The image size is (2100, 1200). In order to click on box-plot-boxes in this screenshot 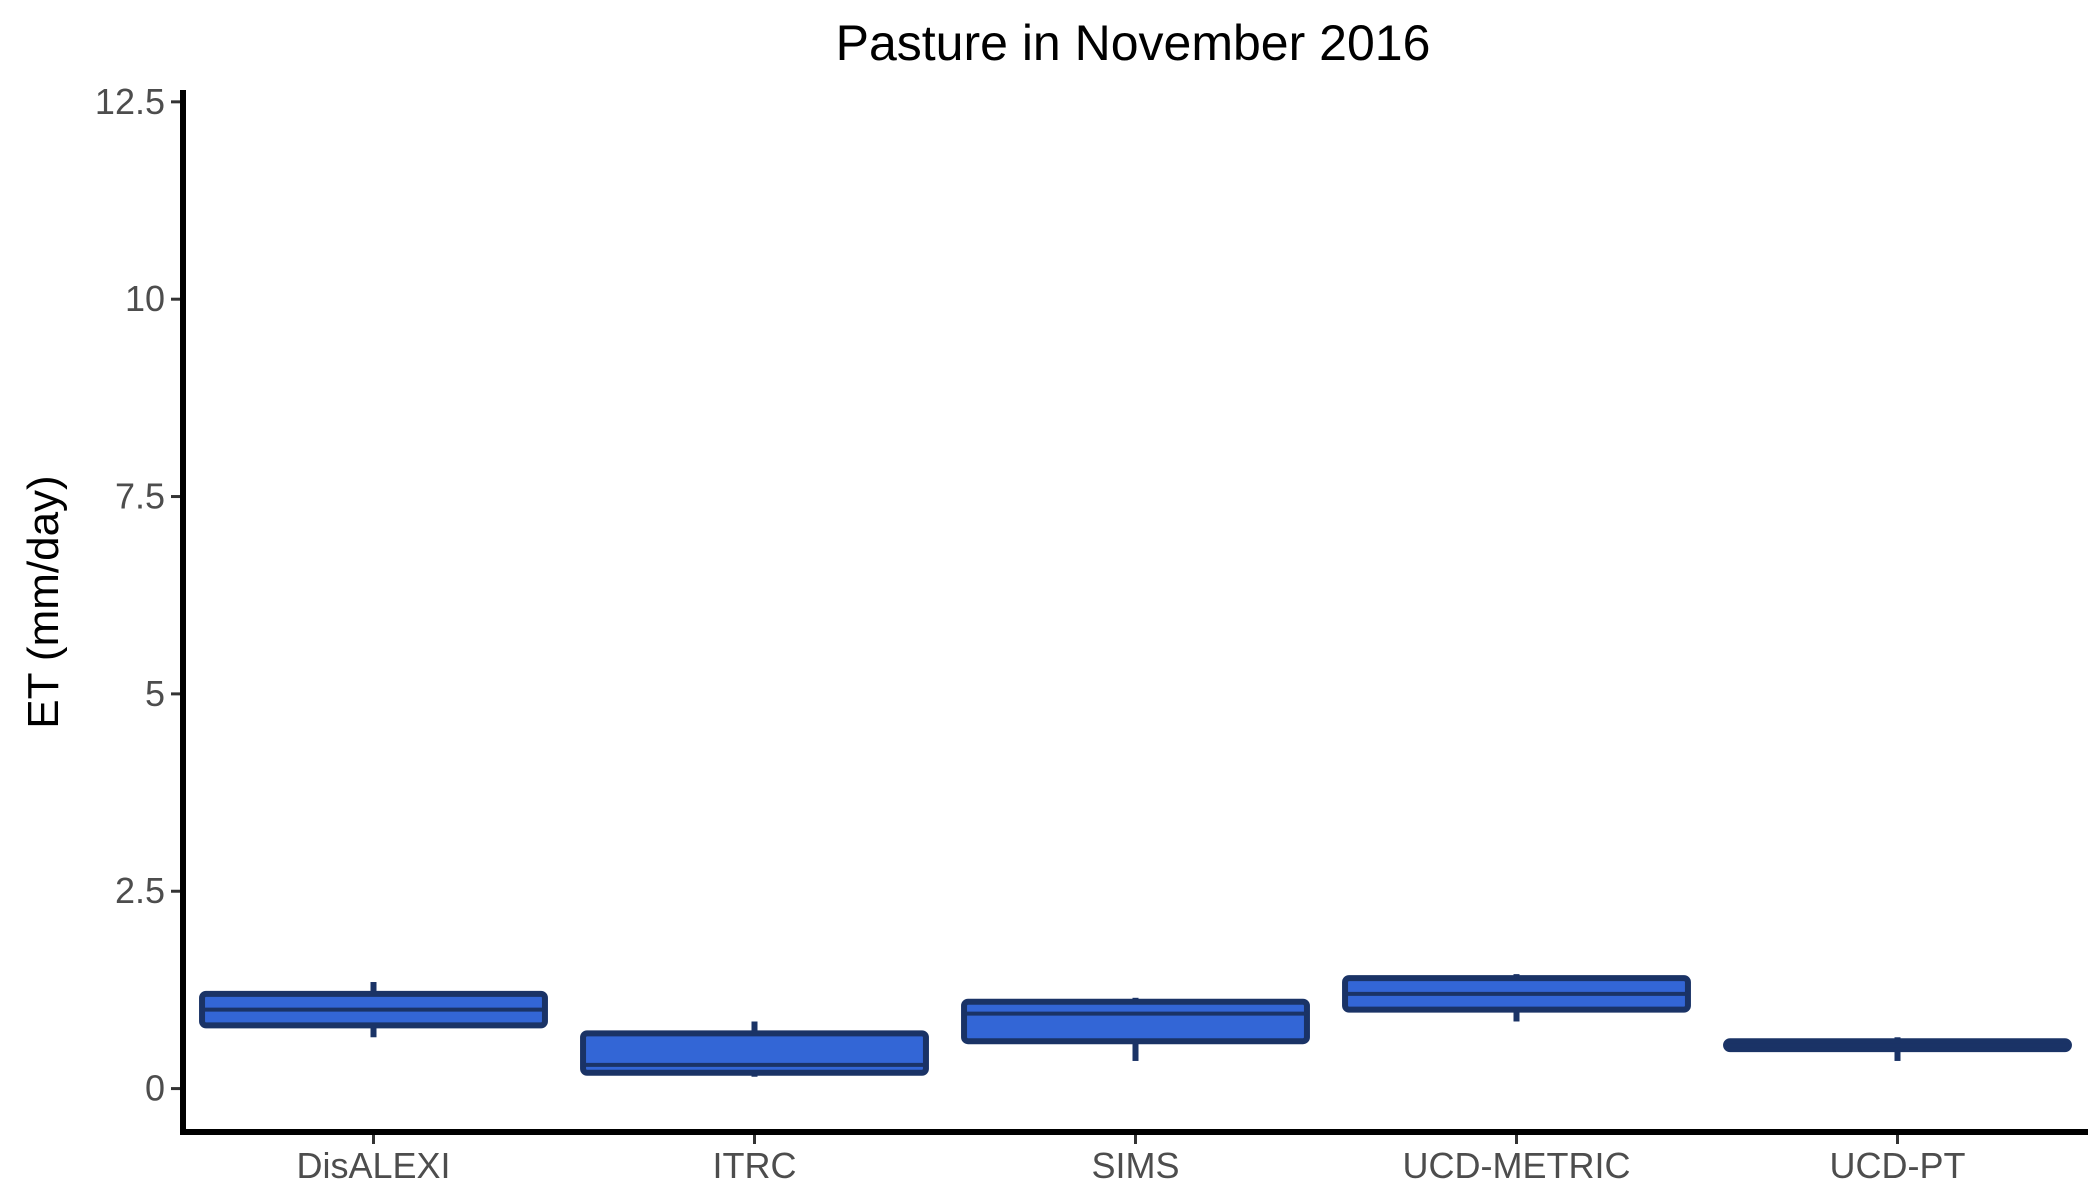, I will do `click(1135, 1025)`.